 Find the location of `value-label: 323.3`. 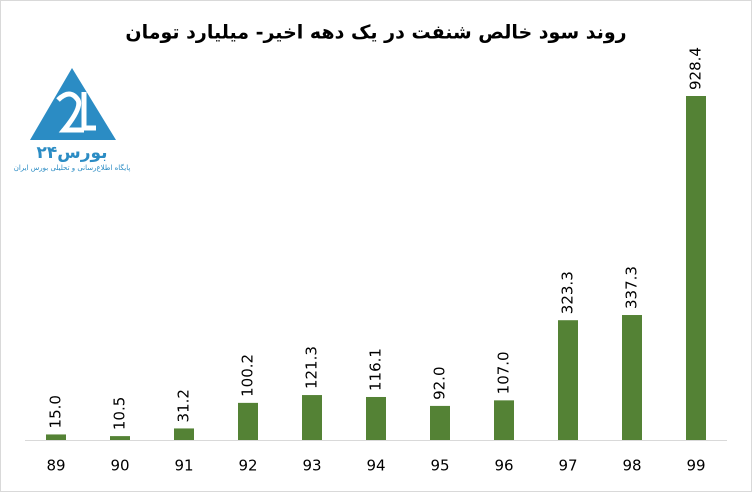

value-label: 323.3 is located at coordinates (568, 292).